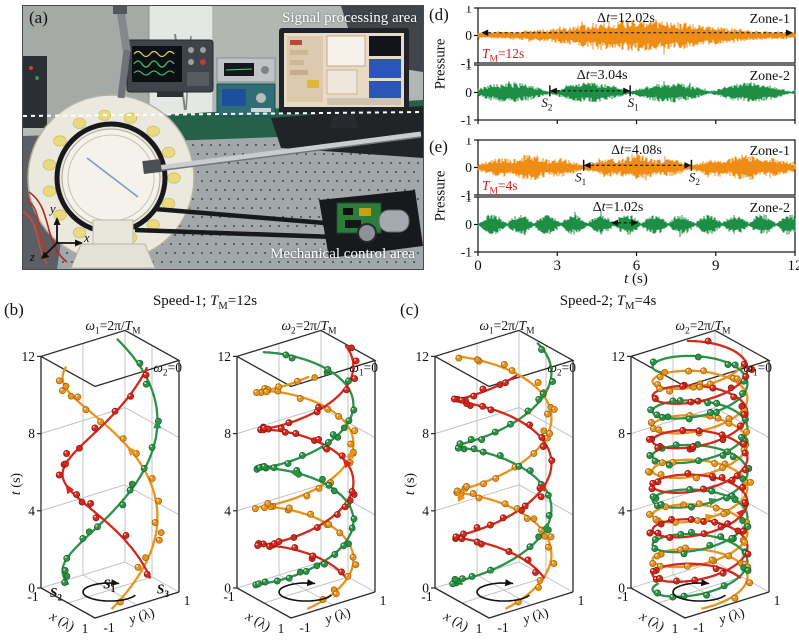 This screenshot has width=799, height=640. Describe the element at coordinates (60, 141) in the screenshot. I see `drum-hole` at that location.